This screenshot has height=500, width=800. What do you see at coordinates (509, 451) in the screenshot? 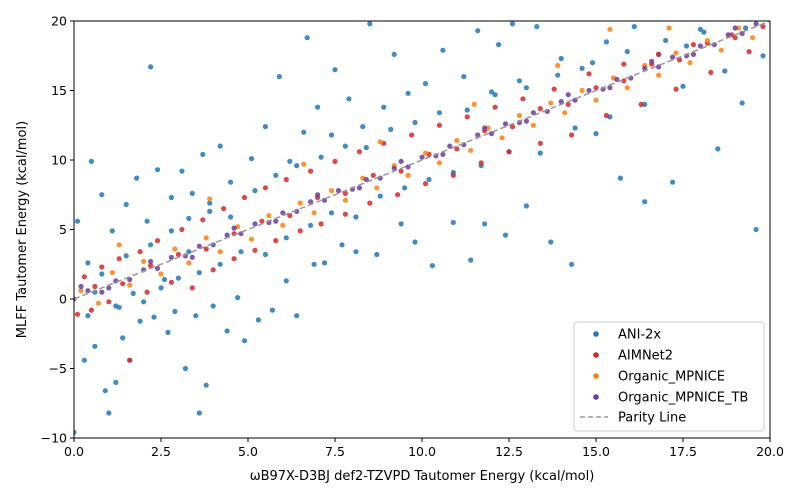
I see `x-tick-label: 12.5` at bounding box center [509, 451].